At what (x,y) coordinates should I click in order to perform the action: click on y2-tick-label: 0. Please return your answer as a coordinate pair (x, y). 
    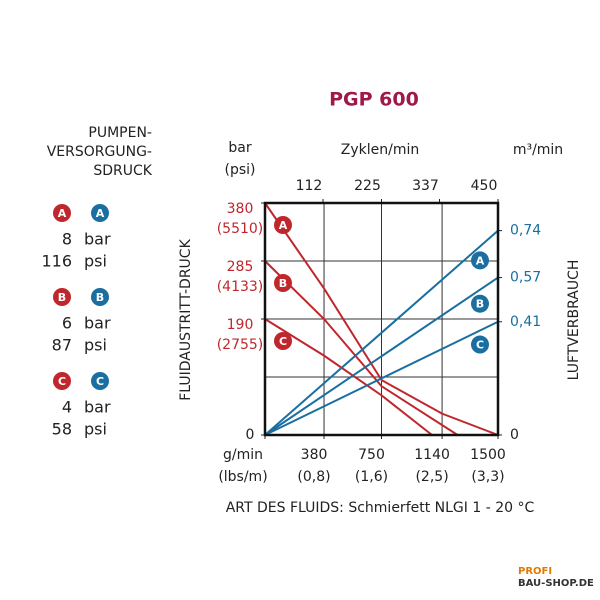
    Looking at the image, I should click on (514, 435).